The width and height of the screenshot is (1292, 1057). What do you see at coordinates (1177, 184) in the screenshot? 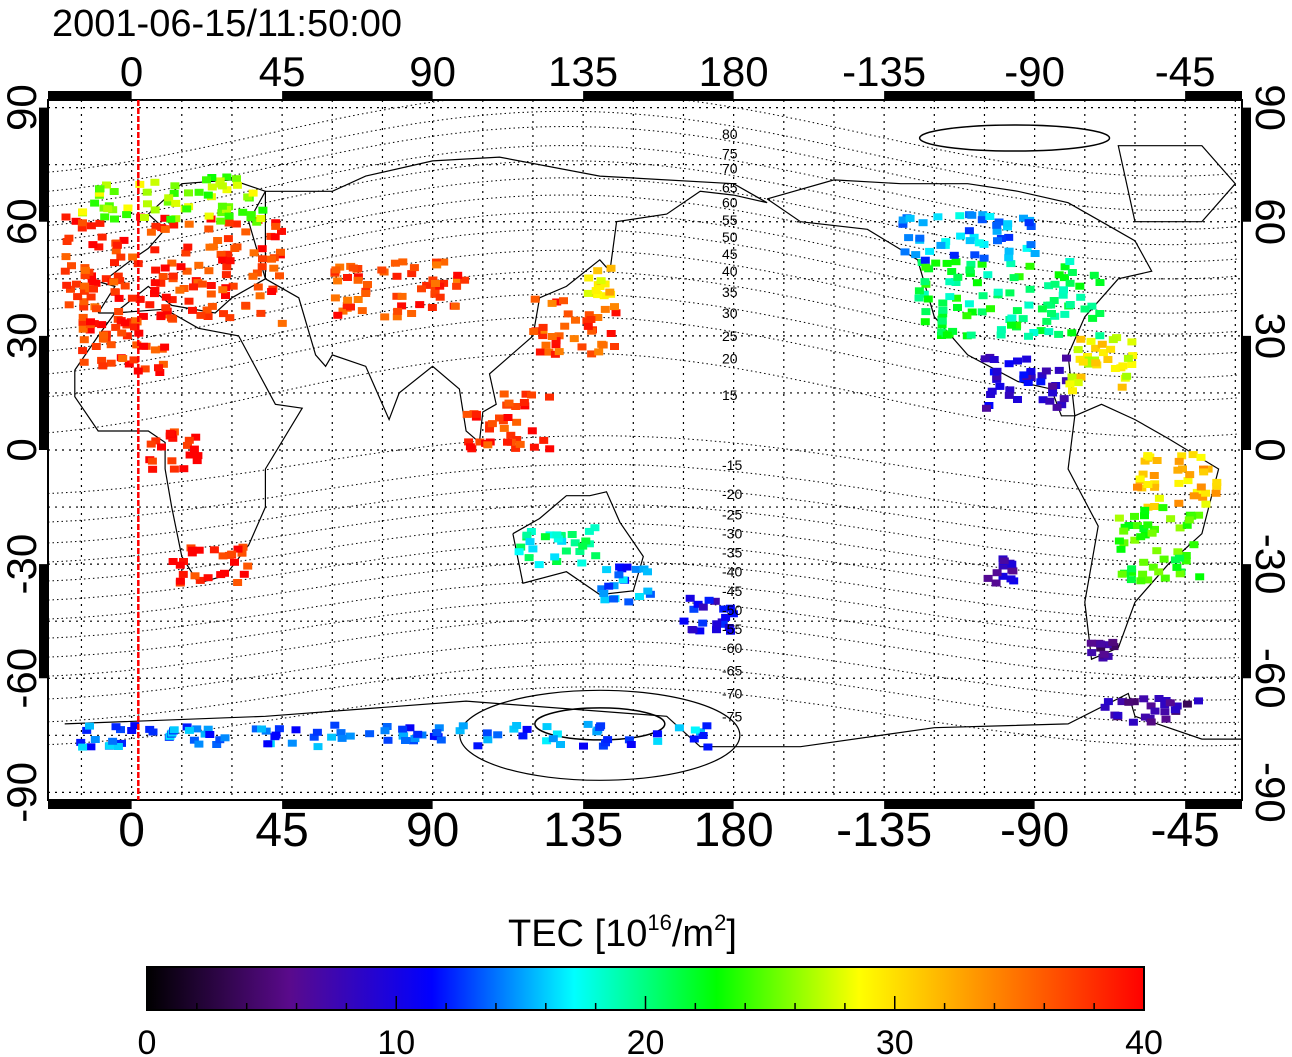
I see `coastline` at bounding box center [1177, 184].